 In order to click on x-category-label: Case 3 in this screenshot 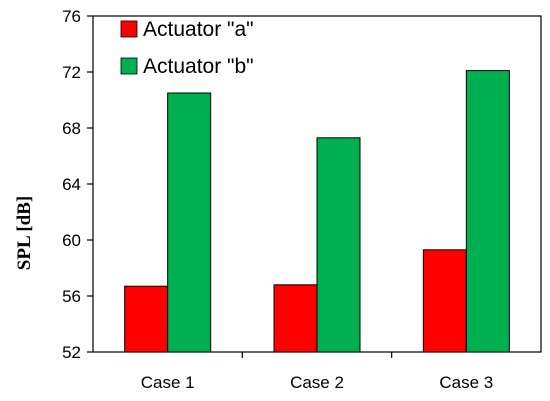, I will do `click(466, 382)`.